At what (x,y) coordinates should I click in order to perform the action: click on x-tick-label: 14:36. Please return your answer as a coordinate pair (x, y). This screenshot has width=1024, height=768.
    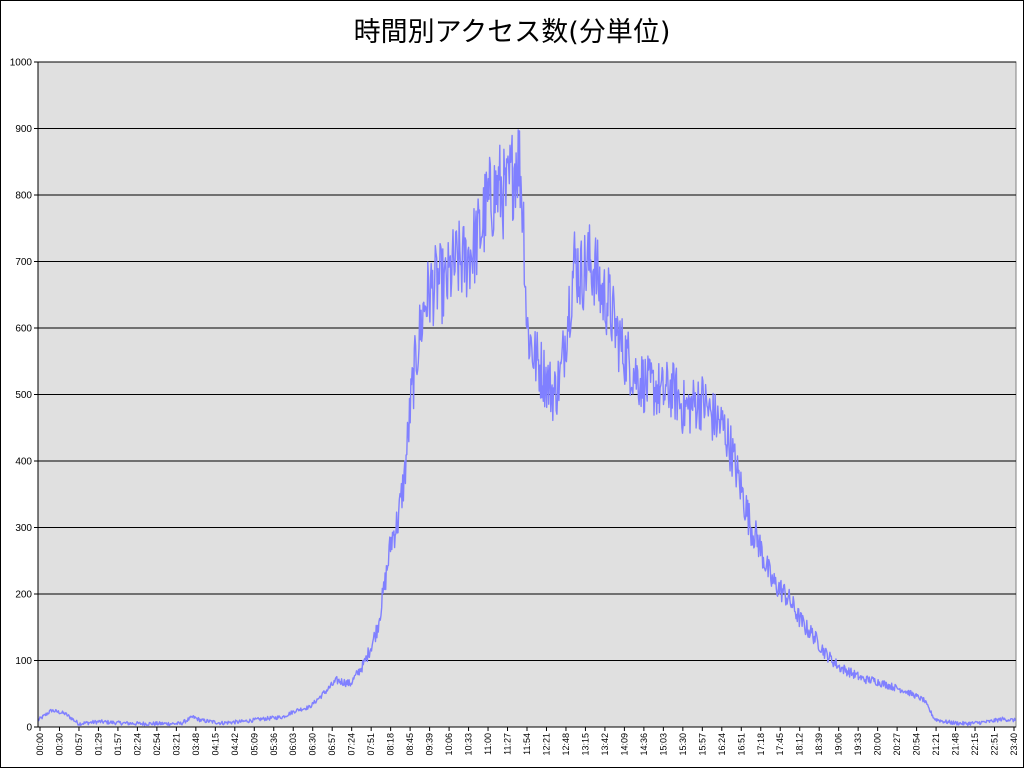
    Looking at the image, I should click on (644, 744).